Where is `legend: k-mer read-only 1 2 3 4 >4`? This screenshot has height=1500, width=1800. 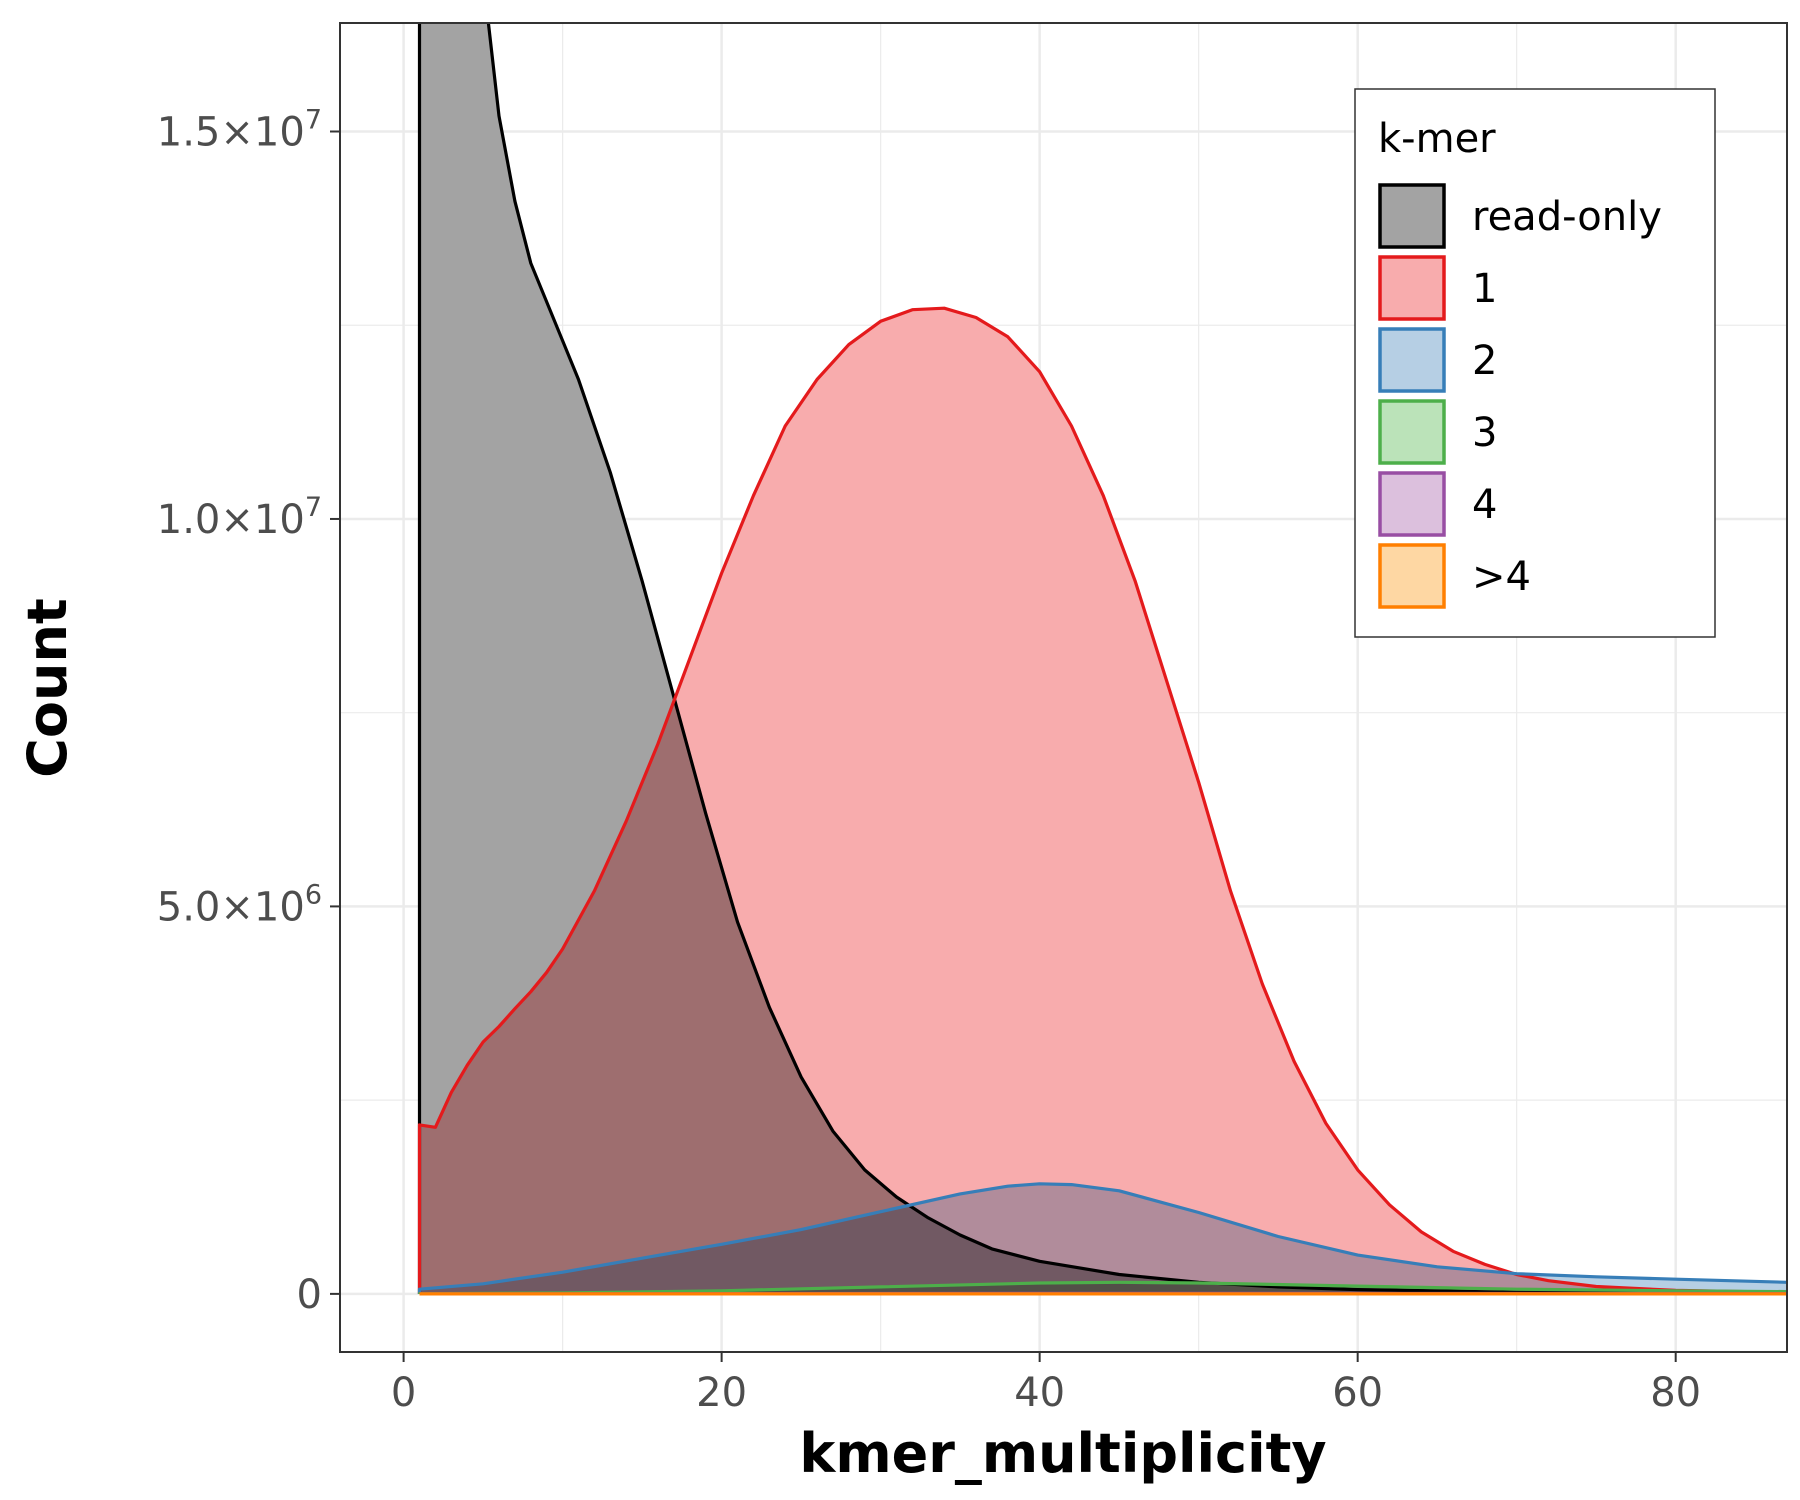 legend: k-mer read-only 1 2 3 4 >4 is located at coordinates (1535, 363).